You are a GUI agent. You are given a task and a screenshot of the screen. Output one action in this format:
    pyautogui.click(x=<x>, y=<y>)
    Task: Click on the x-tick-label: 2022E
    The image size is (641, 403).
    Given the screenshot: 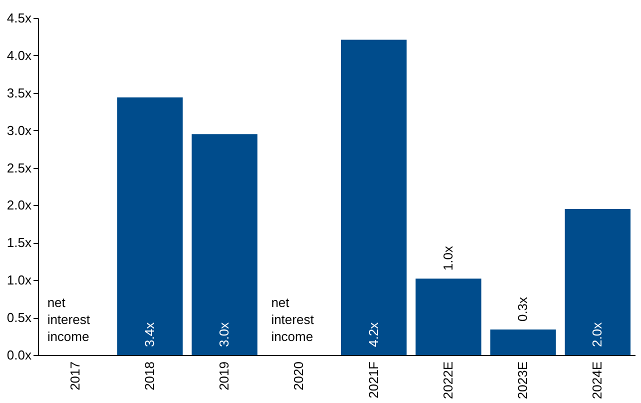 What is the action you would take?
    pyautogui.click(x=448, y=380)
    